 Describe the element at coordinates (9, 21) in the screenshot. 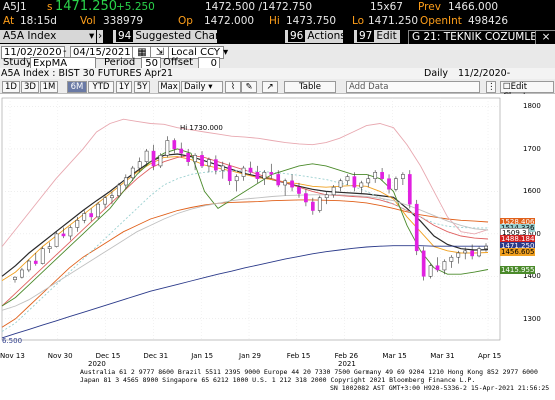

I see `time-label: At` at that location.